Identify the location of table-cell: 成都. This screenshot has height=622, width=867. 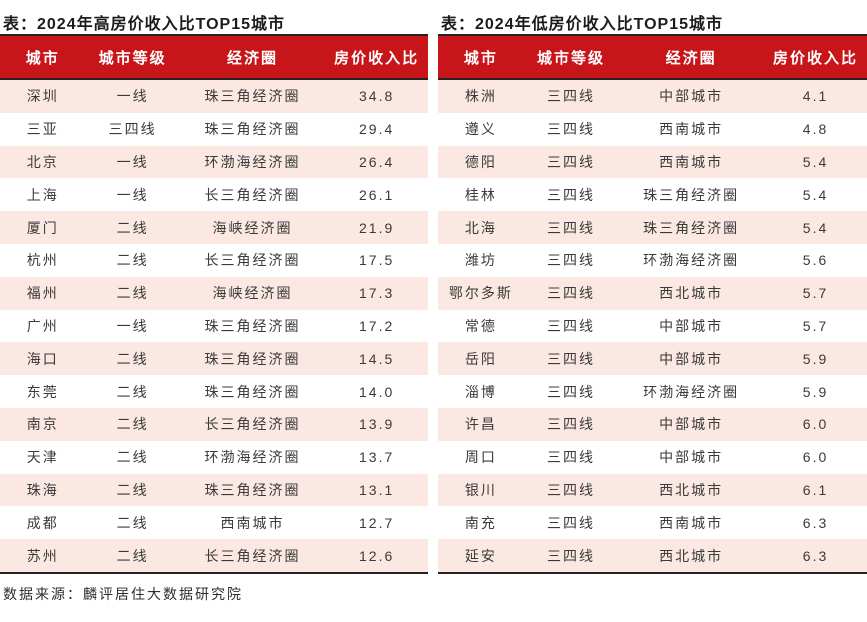
(42, 522).